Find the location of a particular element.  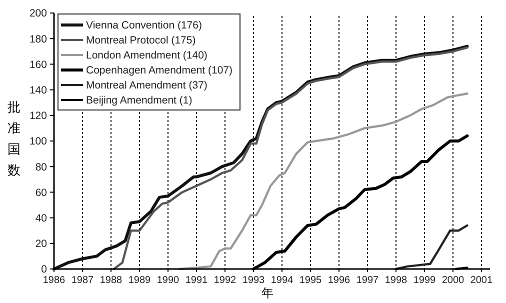

x-tick-label: 1995 is located at coordinates (310, 280).